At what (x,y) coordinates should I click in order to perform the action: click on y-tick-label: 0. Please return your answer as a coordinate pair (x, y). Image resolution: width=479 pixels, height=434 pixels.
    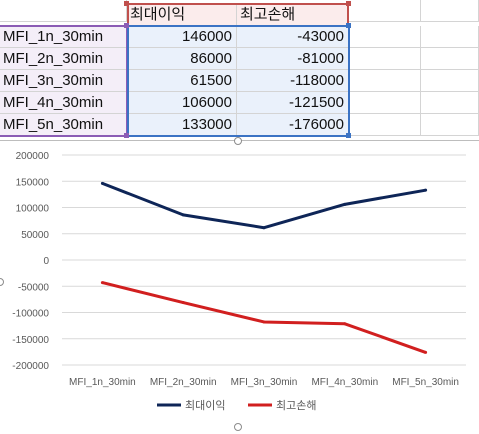
    Looking at the image, I should click on (46, 261).